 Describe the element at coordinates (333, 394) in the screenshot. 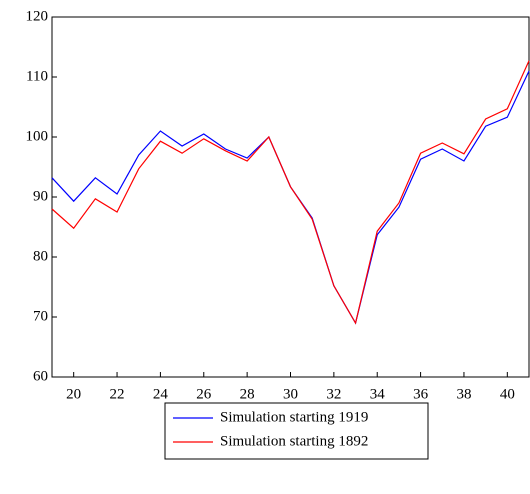

I see `x-tick-label: 32` at that location.